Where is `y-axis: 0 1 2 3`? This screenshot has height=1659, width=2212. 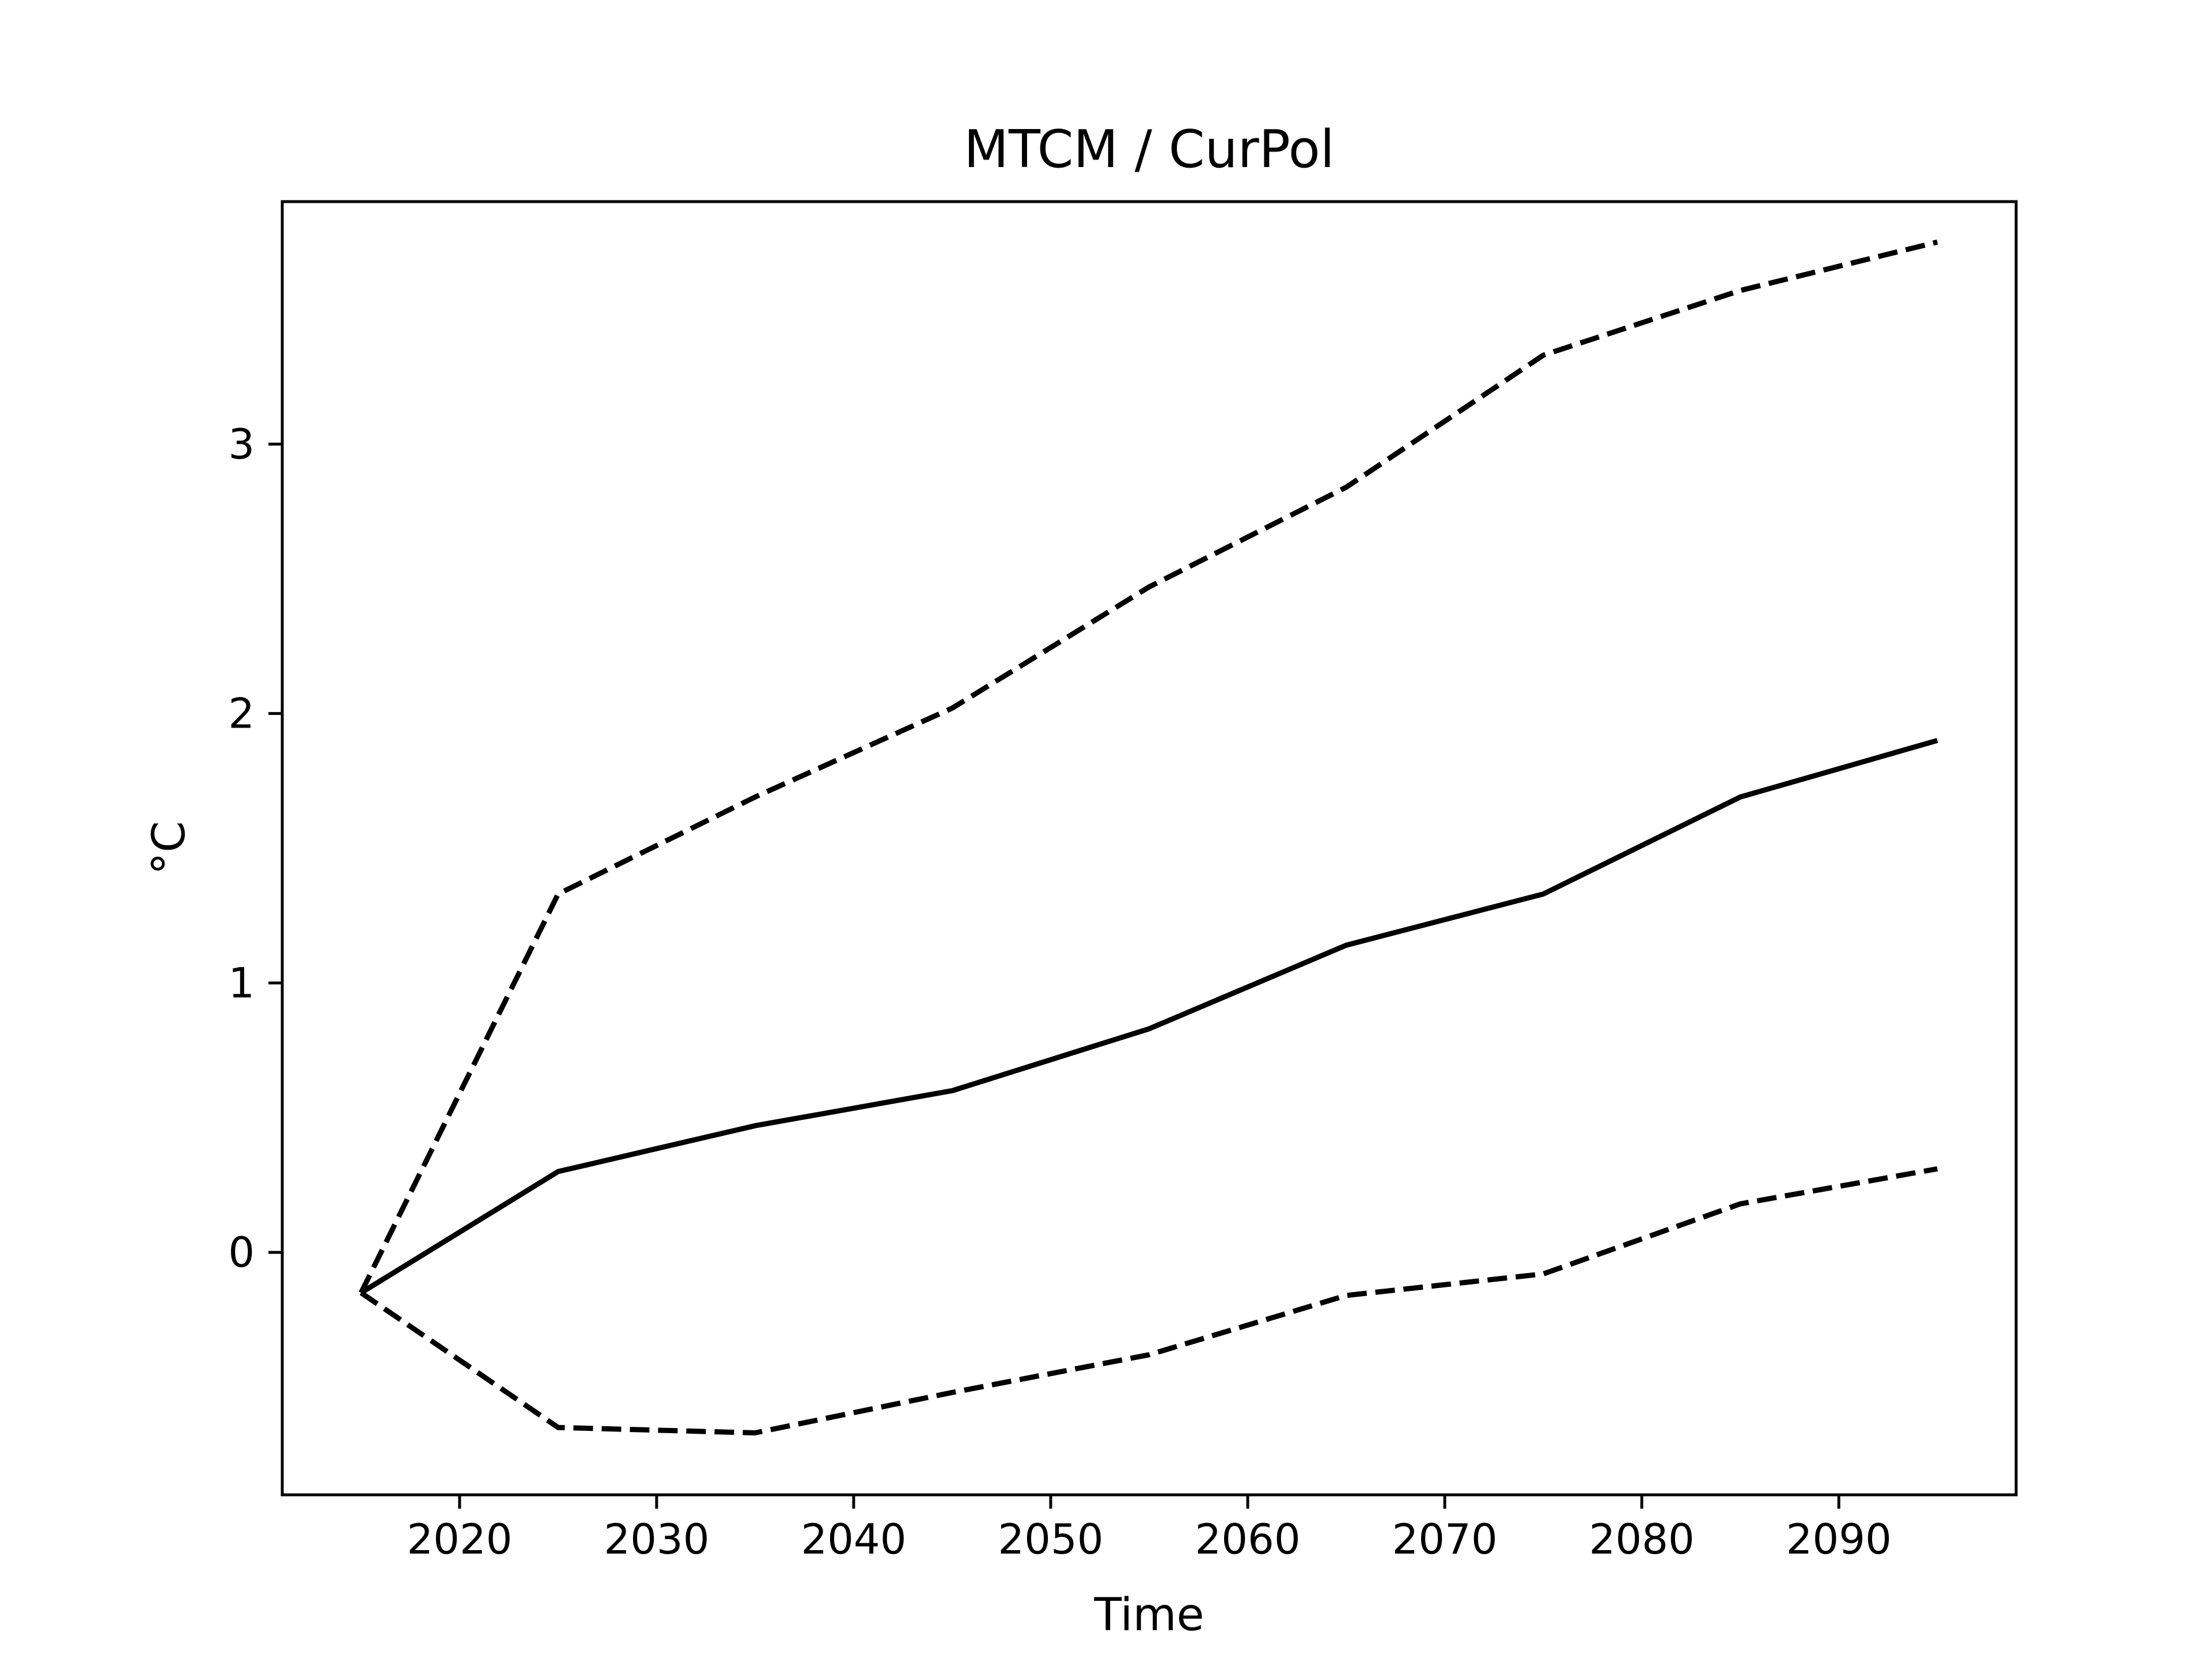
y-axis: 0 1 2 3 is located at coordinates (255, 848).